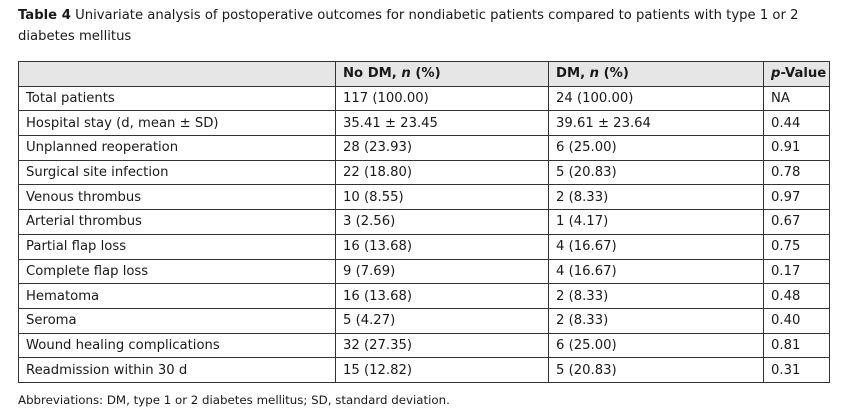 This screenshot has height=418, width=858. Describe the element at coordinates (573, 74) in the screenshot. I see `header-dm-pre: DM,` at that location.